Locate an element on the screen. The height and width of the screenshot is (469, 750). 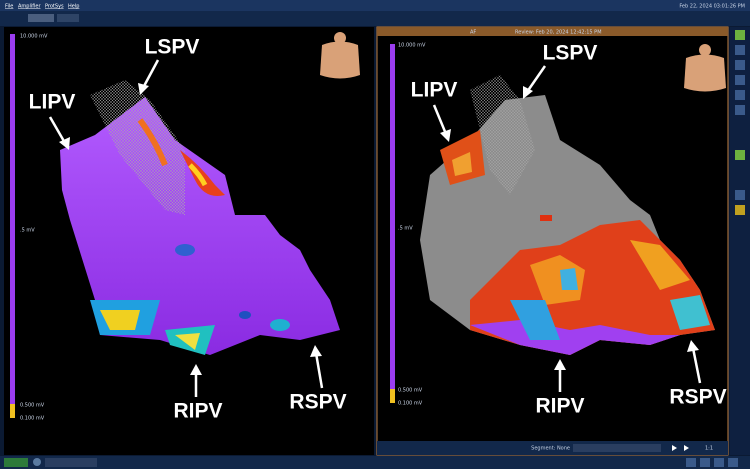
review-label: Review: Feb 20, 2024 12:42:15 PM is located at coordinates (558, 33).